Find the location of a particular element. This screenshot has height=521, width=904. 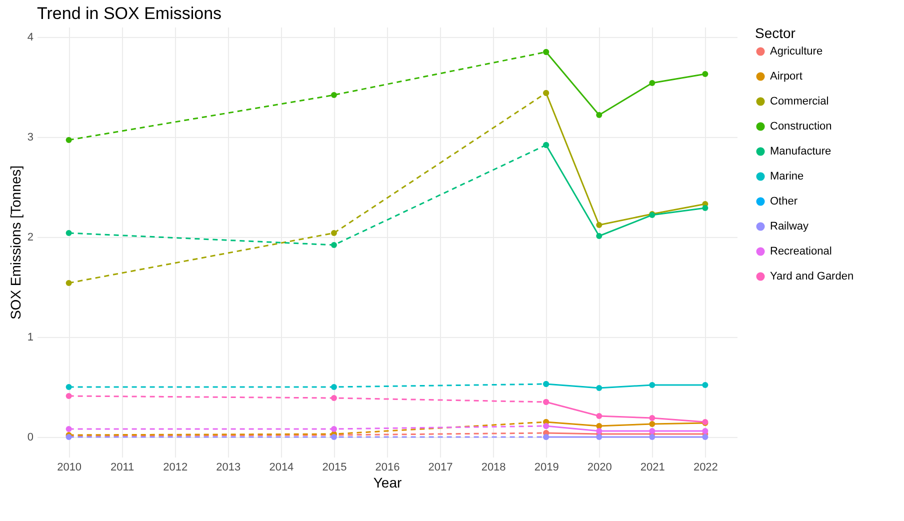

y-tick-label: 4 is located at coordinates (30, 38).